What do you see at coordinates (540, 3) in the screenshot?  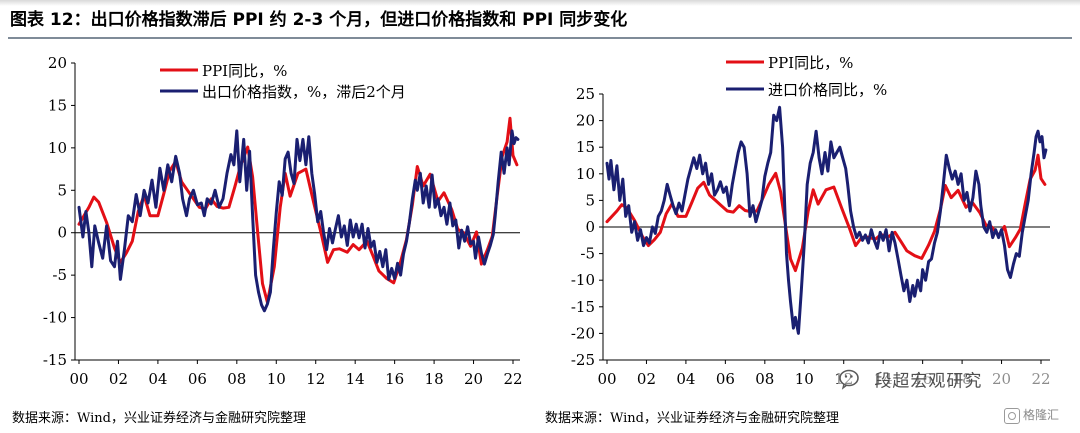 I see `top-strip` at bounding box center [540, 3].